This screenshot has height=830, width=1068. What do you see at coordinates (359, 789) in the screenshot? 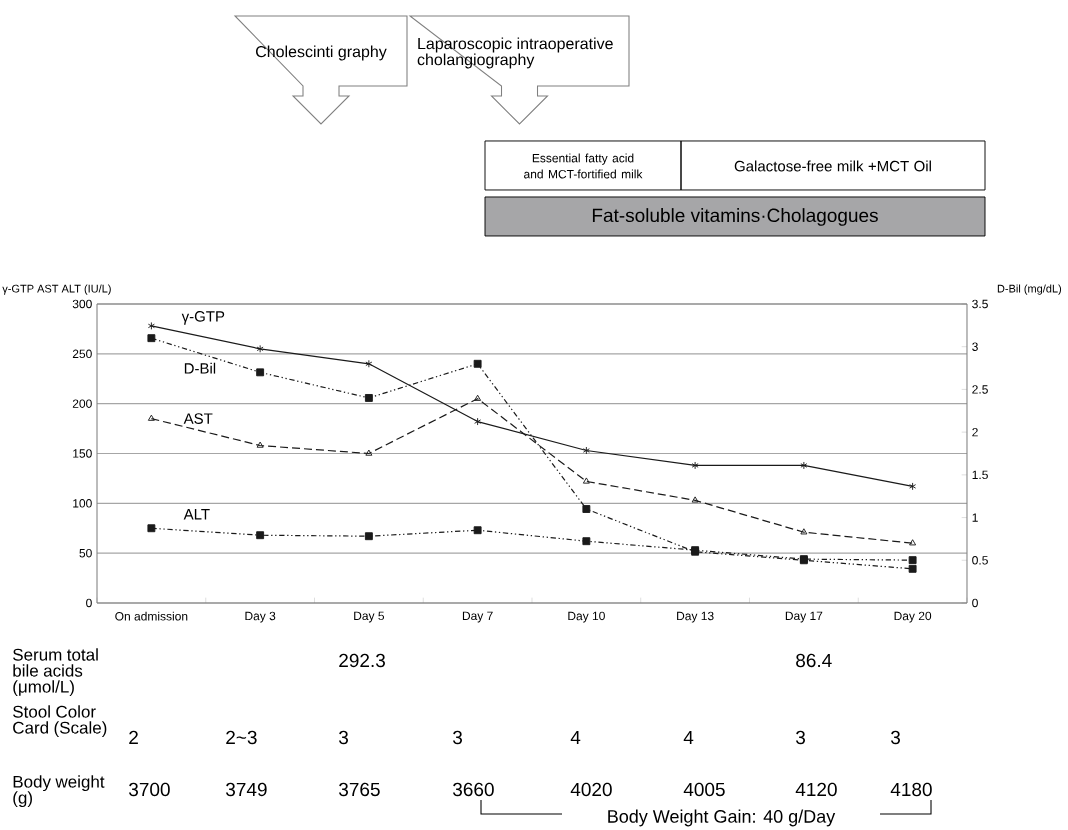
I see `text: 3765` at bounding box center [359, 789].